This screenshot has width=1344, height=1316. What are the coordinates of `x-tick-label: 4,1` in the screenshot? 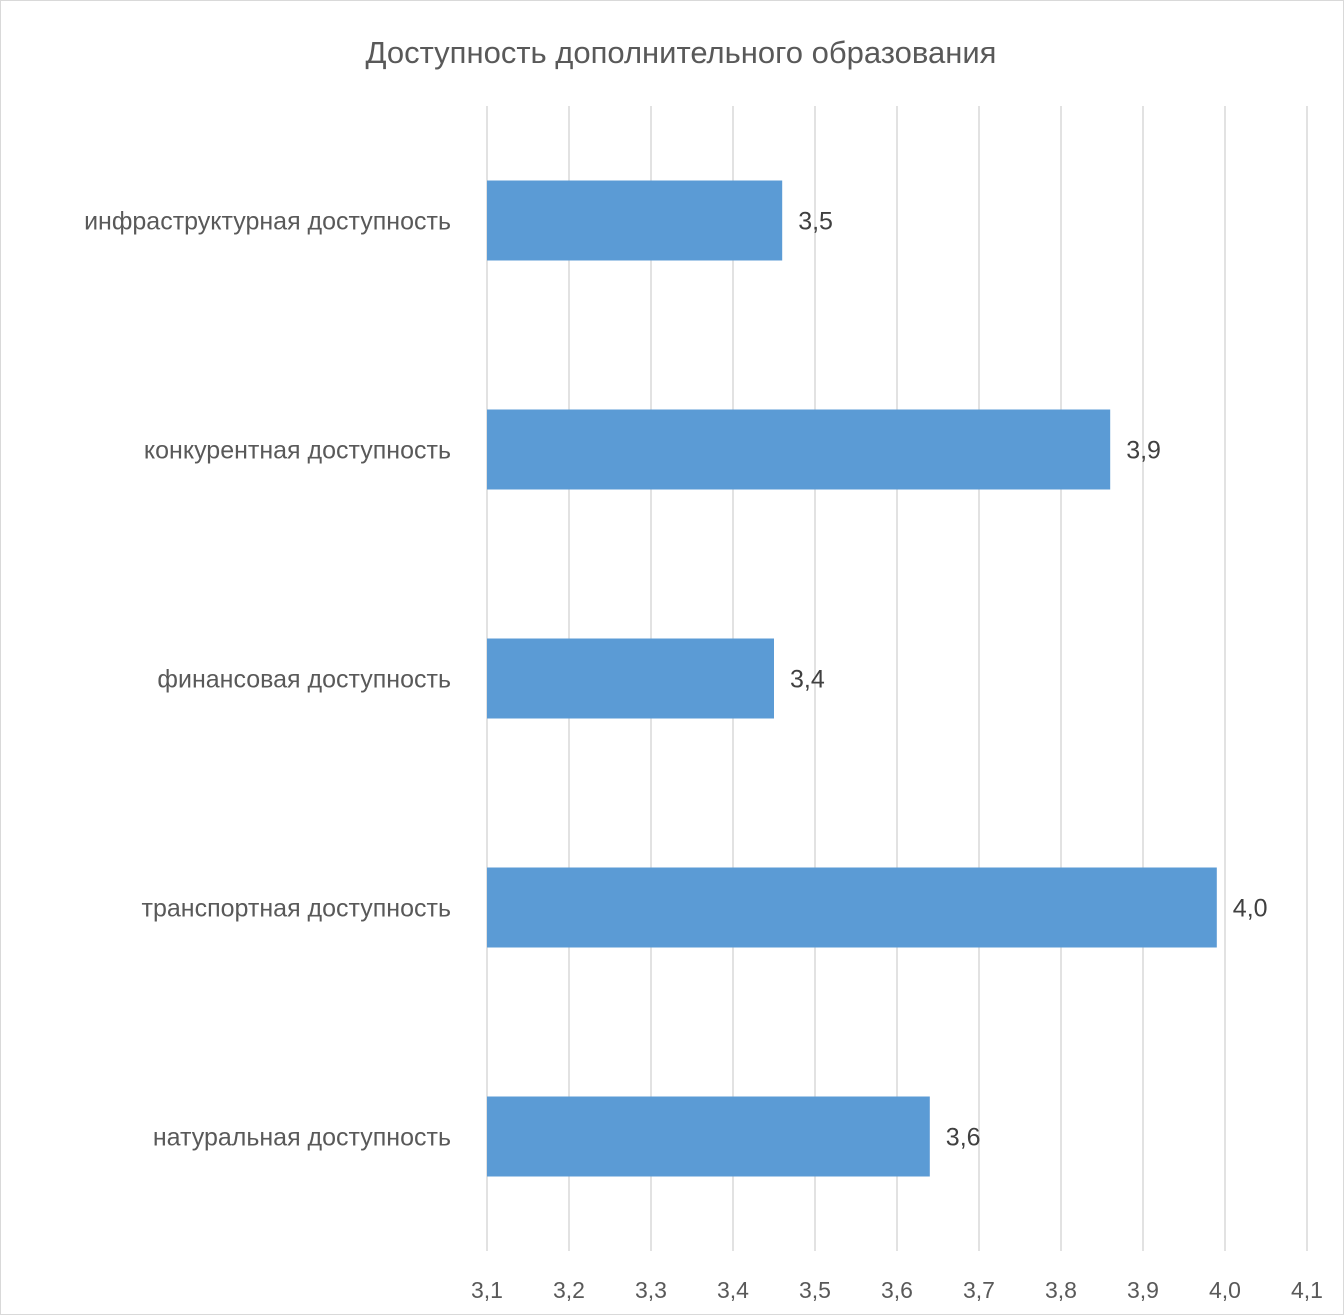 It's located at (1307, 1290).